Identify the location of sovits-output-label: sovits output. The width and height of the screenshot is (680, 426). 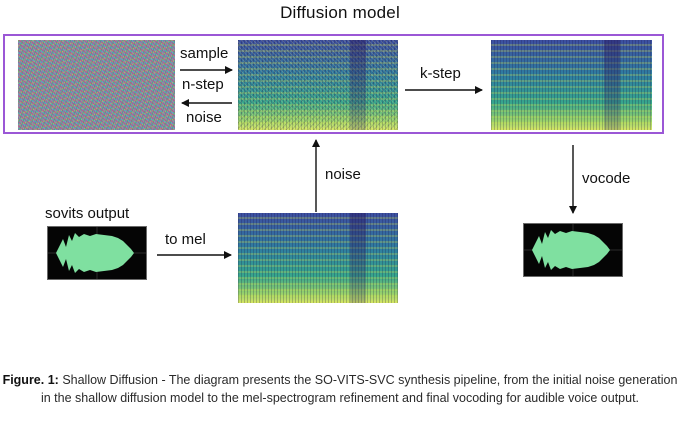
(87, 213).